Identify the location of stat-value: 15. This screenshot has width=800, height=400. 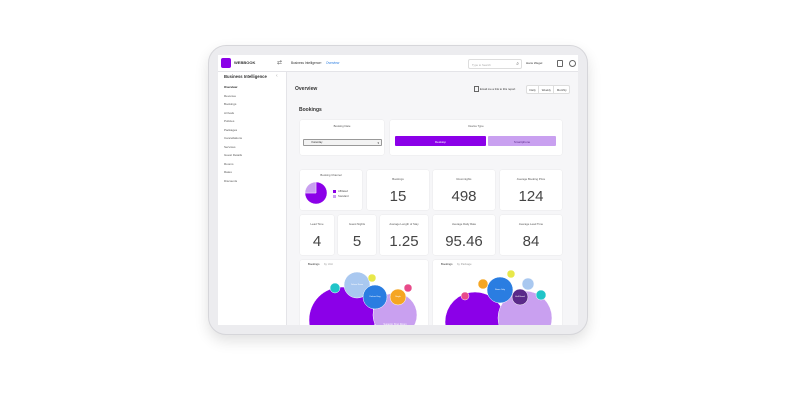
(398, 196).